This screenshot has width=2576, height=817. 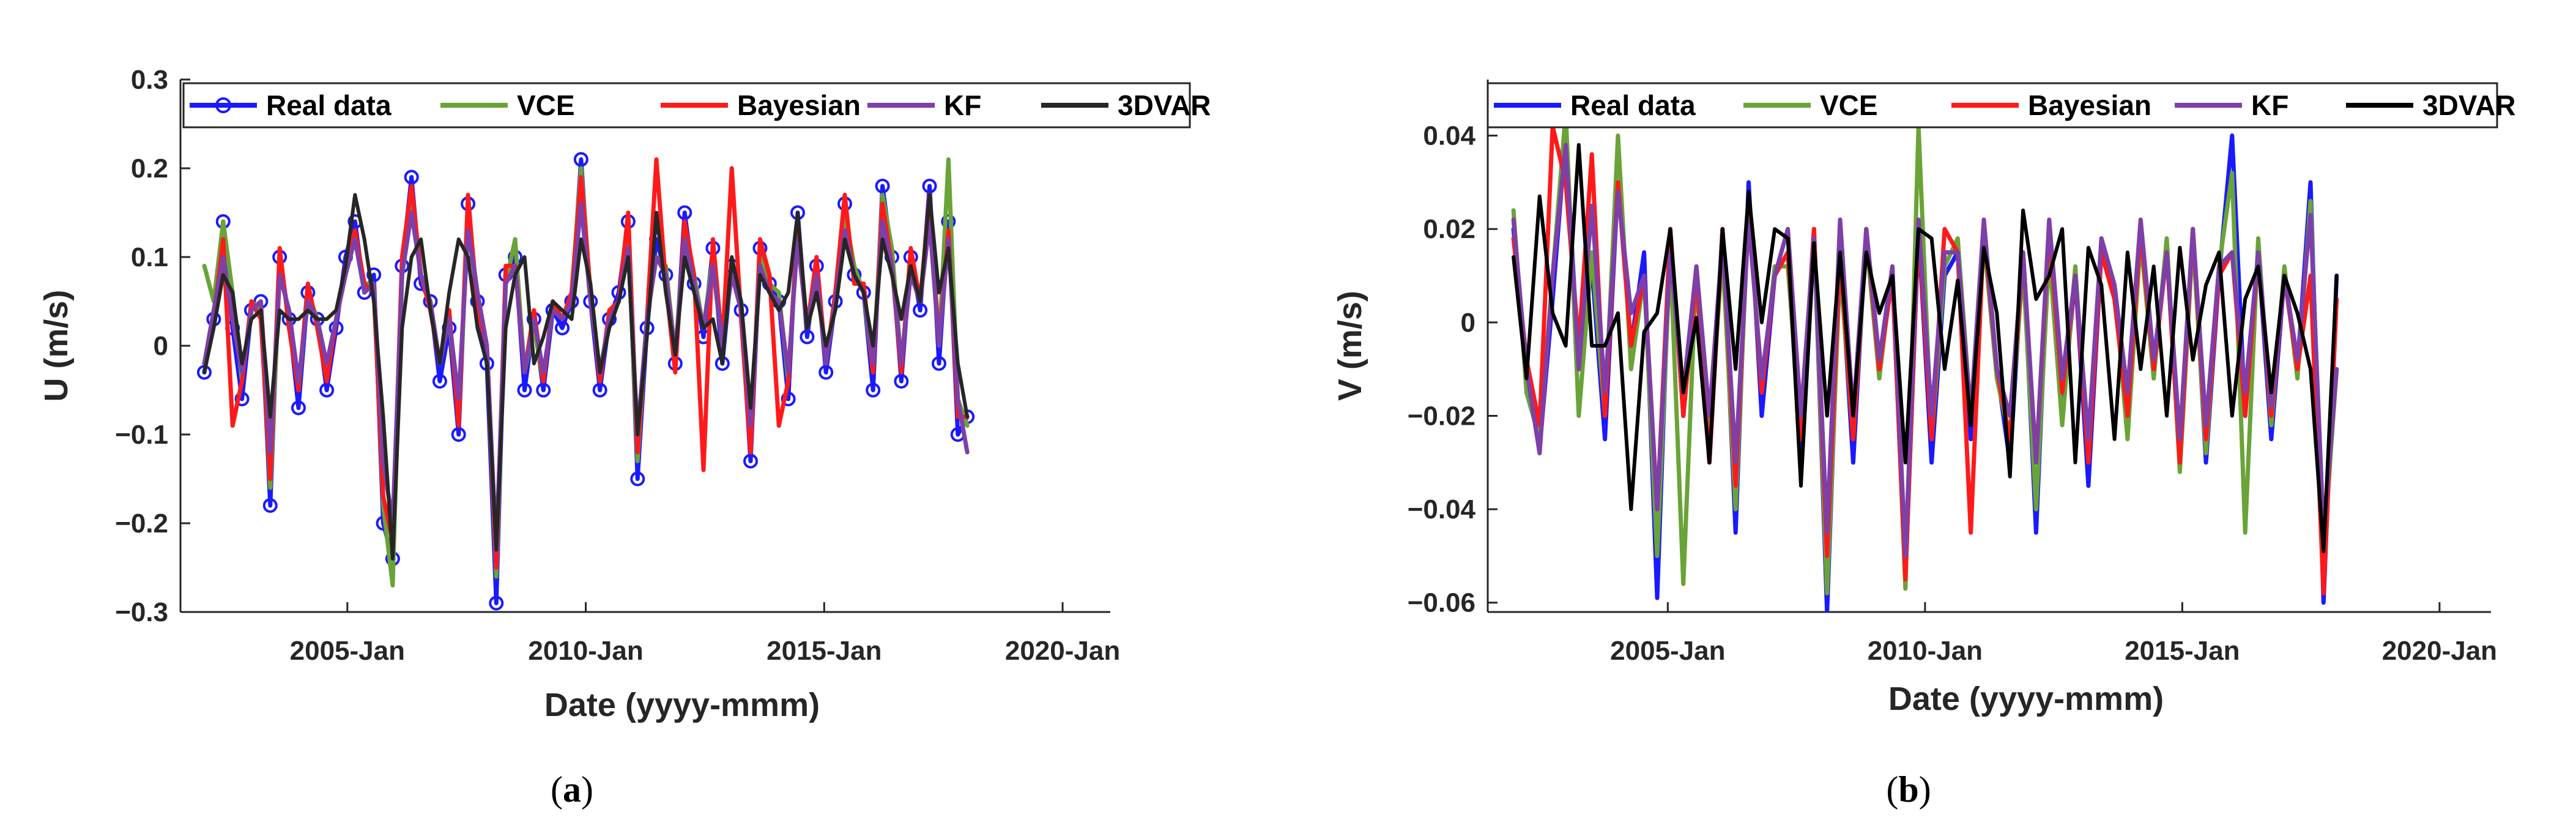 What do you see at coordinates (149, 169) in the screenshot?
I see `y-tick-label: 0.2` at bounding box center [149, 169].